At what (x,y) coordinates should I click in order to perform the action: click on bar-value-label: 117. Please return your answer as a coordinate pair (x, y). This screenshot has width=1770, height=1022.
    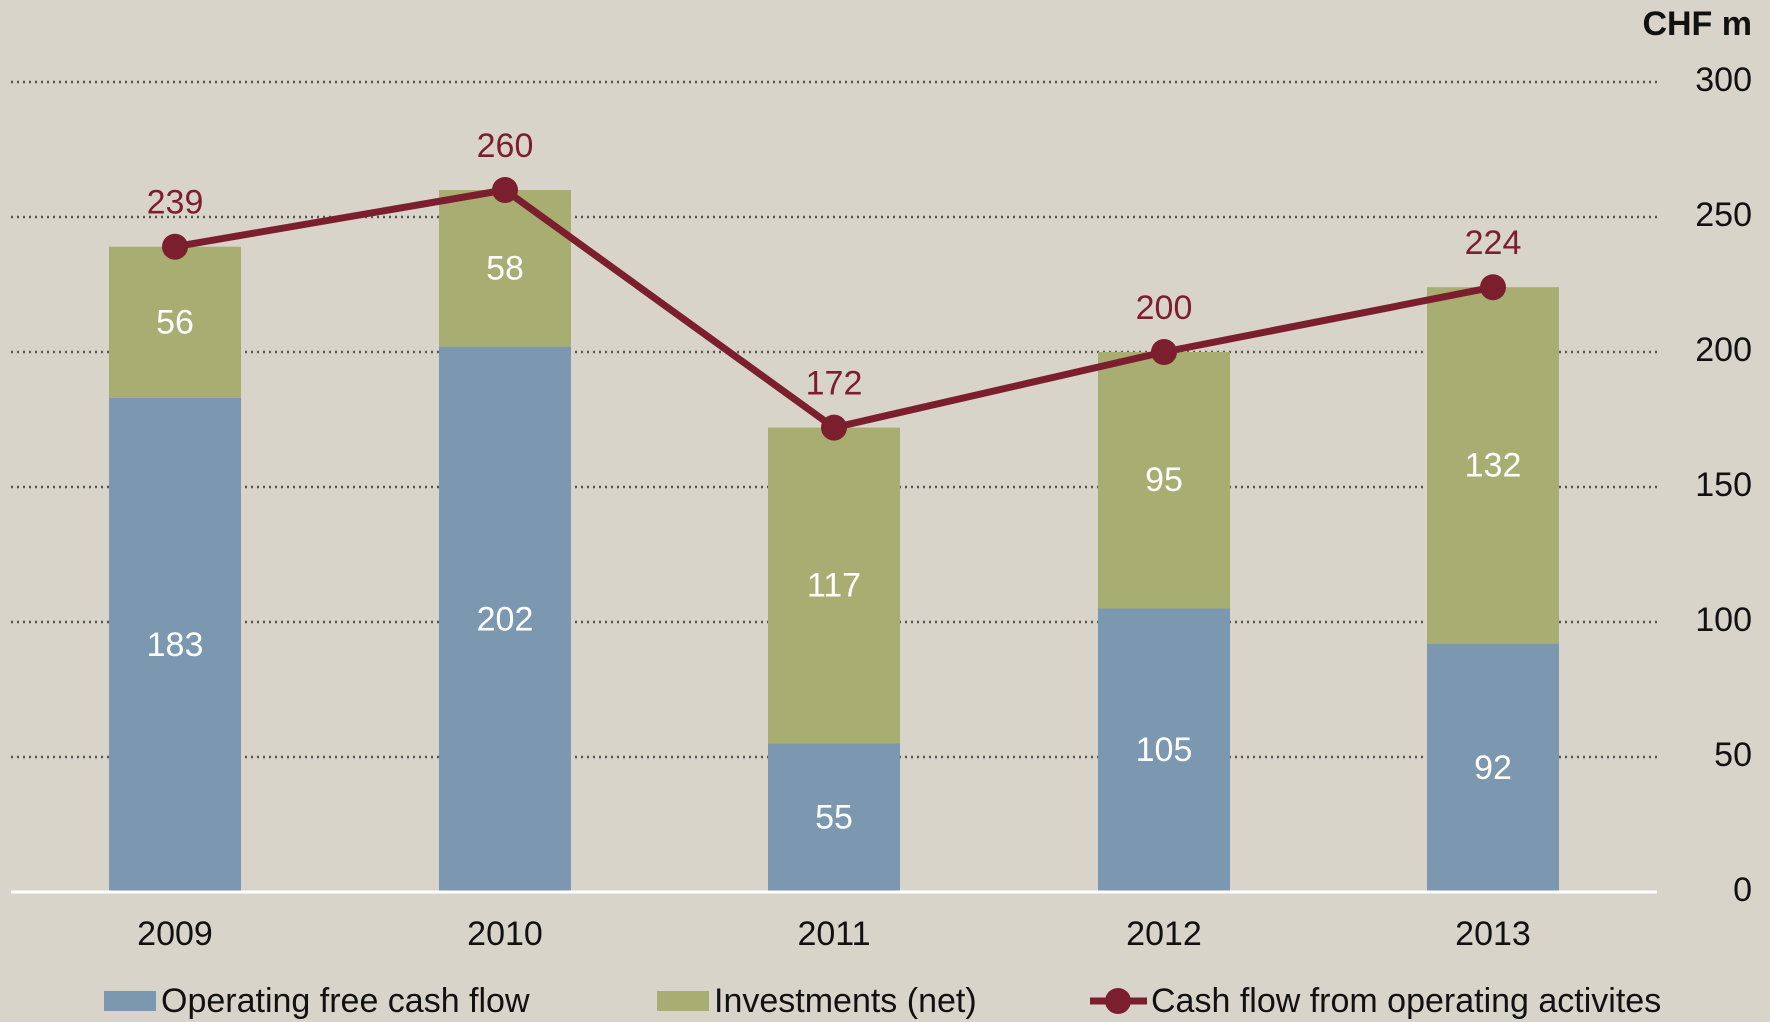
    Looking at the image, I should click on (834, 586).